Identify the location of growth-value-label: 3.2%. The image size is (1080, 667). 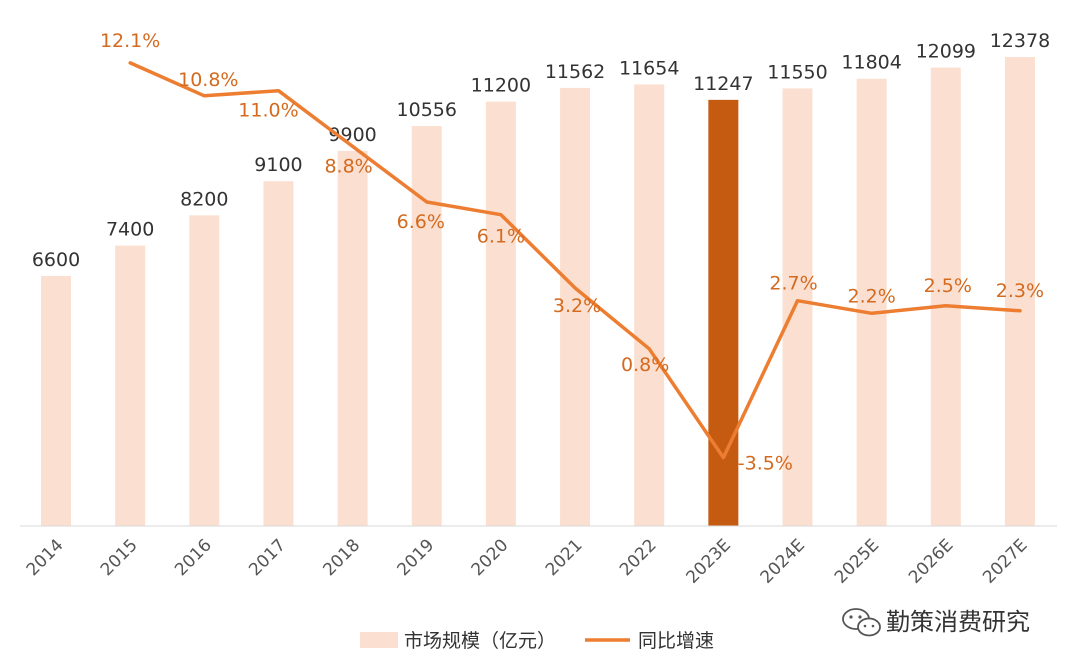
(577, 306).